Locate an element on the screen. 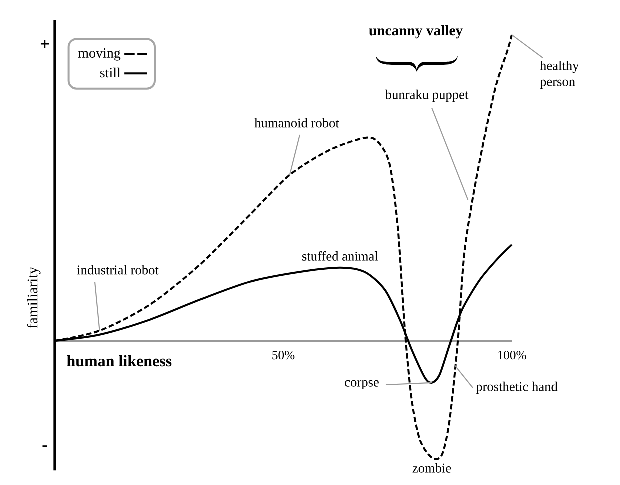 The width and height of the screenshot is (620, 485). y-axis-title: familiarity is located at coordinates (34, 297).